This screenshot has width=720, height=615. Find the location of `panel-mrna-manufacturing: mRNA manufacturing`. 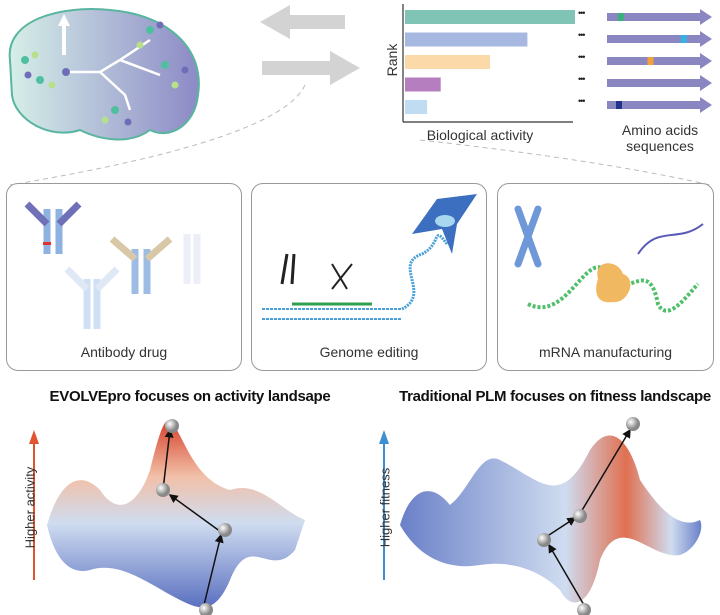

panel-mrna-manufacturing: mRNA manufacturing is located at coordinates (605, 277).